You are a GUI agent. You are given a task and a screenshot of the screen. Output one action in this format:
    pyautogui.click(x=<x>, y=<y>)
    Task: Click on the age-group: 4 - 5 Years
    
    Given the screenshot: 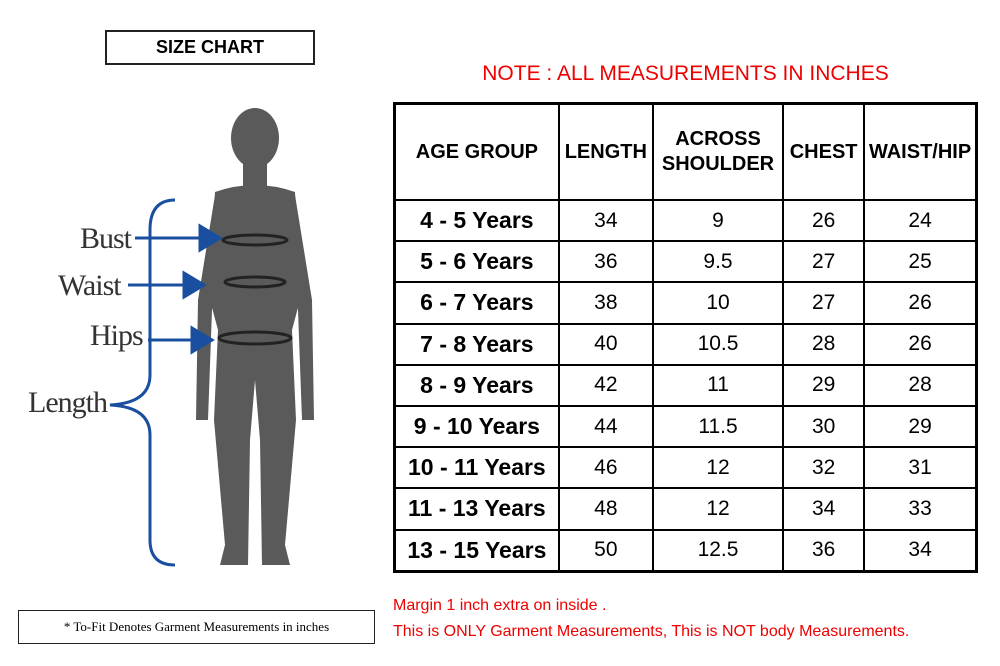 What is the action you would take?
    pyautogui.click(x=476, y=220)
    